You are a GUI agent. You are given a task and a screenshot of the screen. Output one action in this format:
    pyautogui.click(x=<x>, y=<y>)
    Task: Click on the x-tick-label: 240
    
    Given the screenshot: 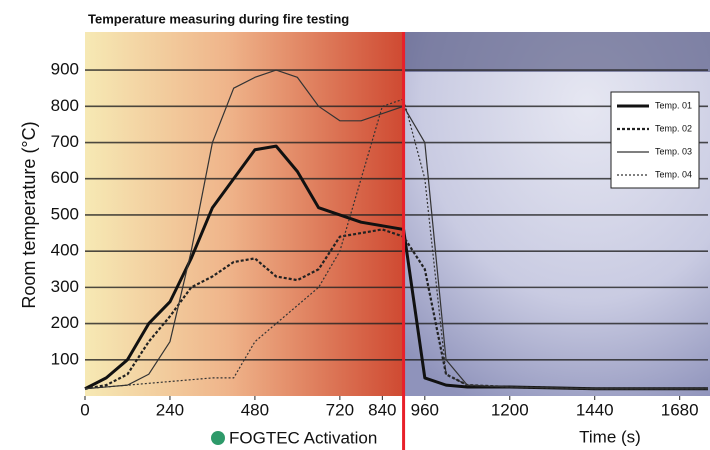 What is the action you would take?
    pyautogui.click(x=170, y=409)
    